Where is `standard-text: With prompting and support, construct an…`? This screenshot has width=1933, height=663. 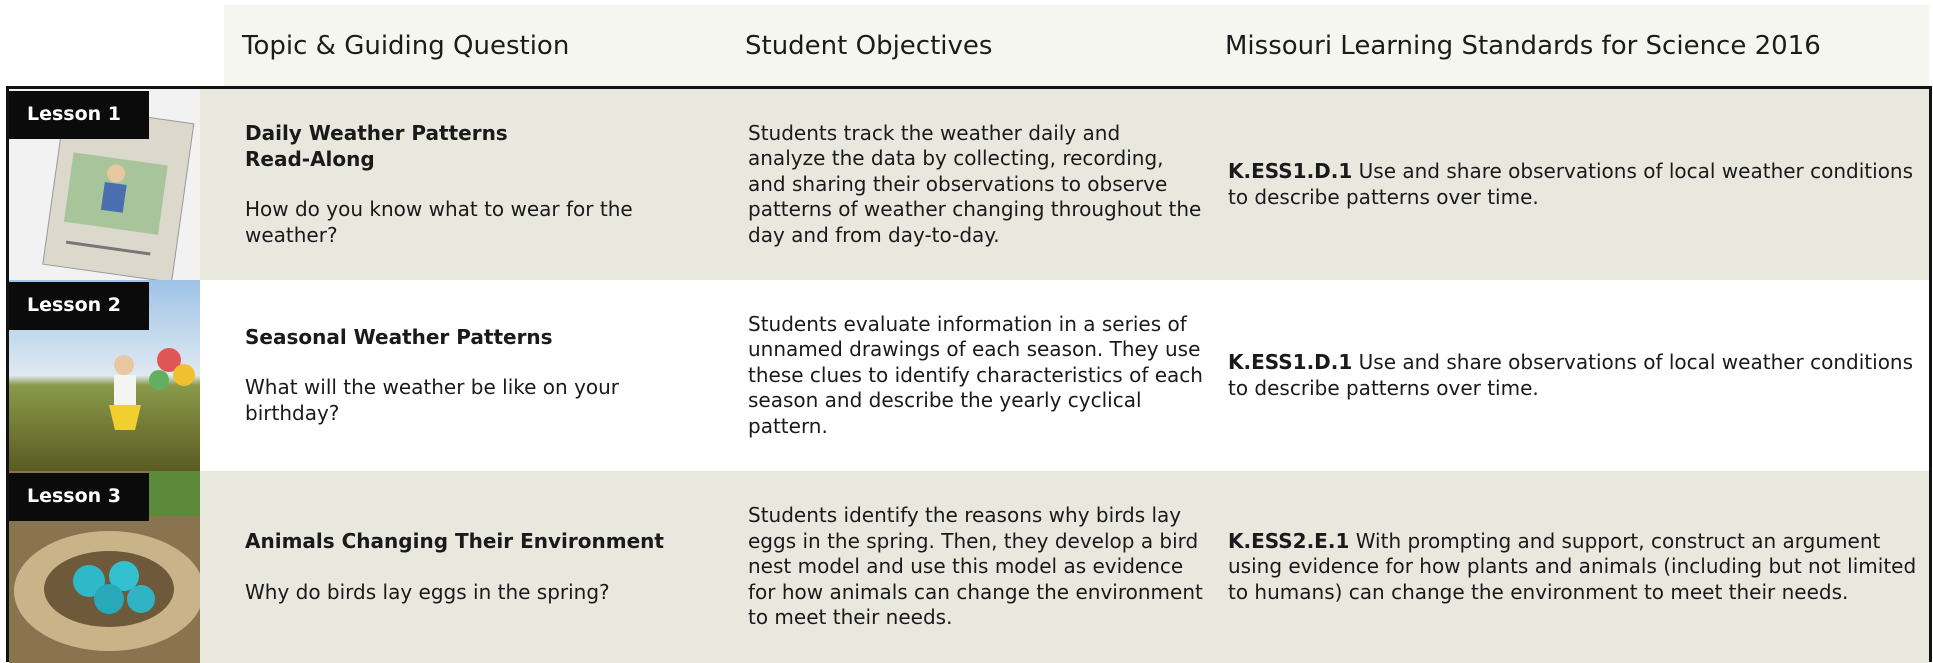
standard-text: With prompting and support, construct an… is located at coordinates (1572, 566).